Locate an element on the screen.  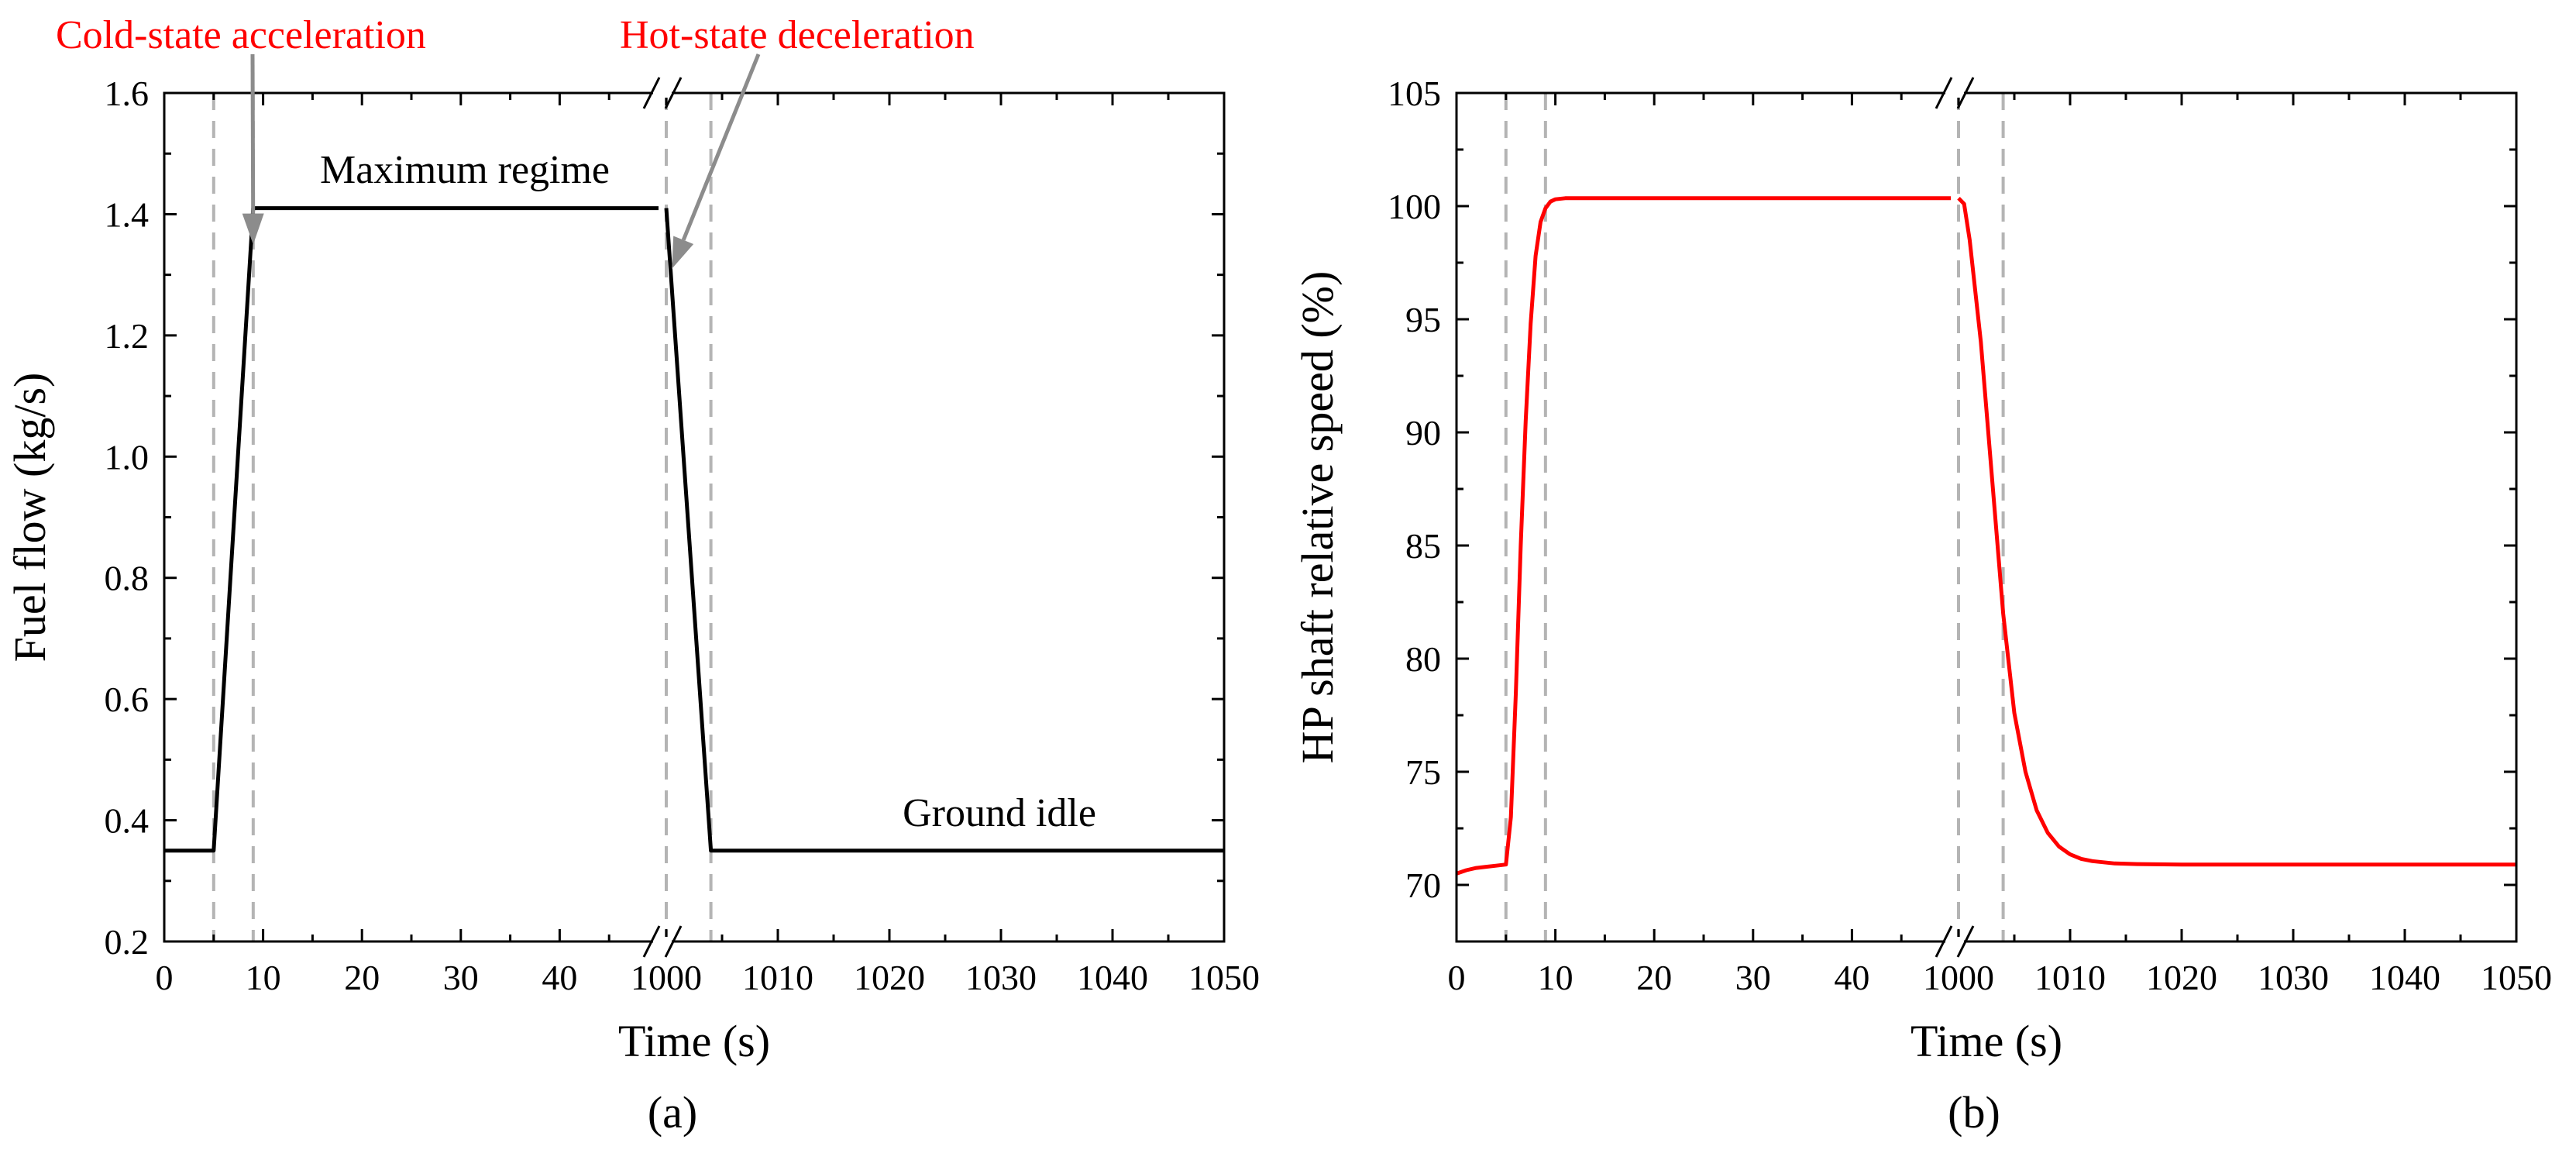
y-tick-label: 105 is located at coordinates (1414, 93).